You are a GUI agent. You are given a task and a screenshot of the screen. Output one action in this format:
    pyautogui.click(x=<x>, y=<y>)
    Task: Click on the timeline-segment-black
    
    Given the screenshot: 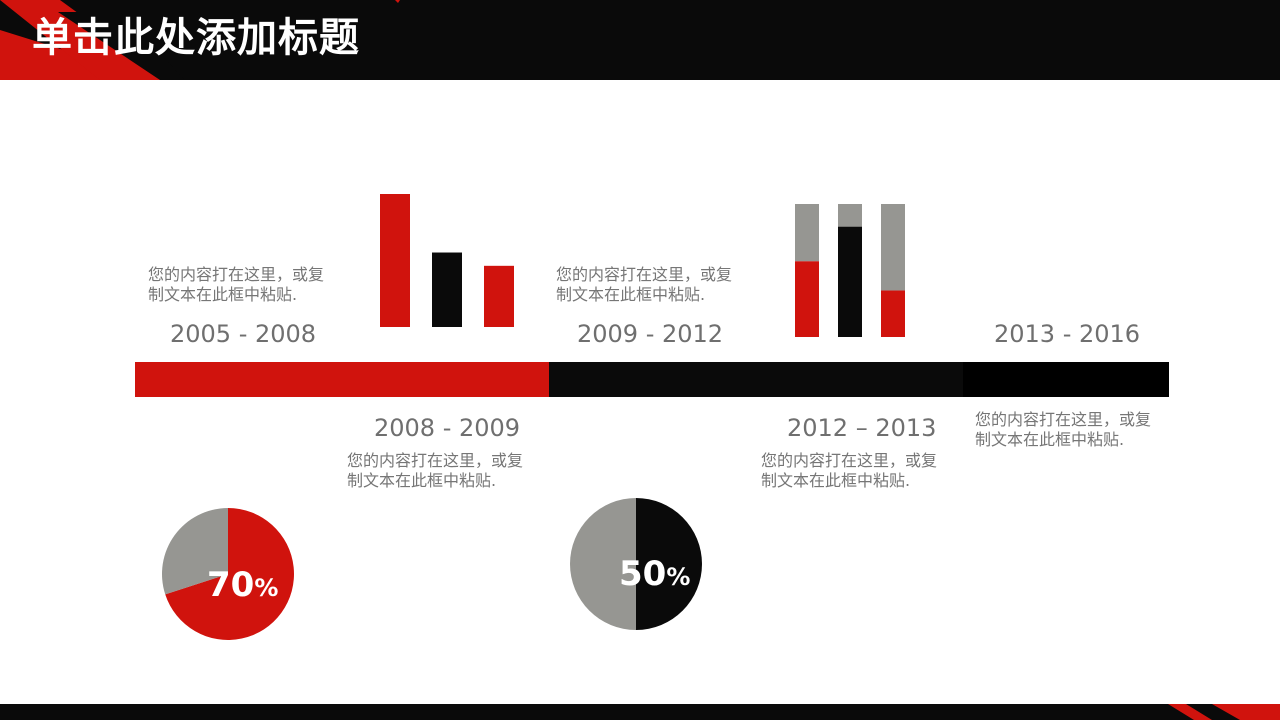 What is the action you would take?
    pyautogui.click(x=1066, y=379)
    